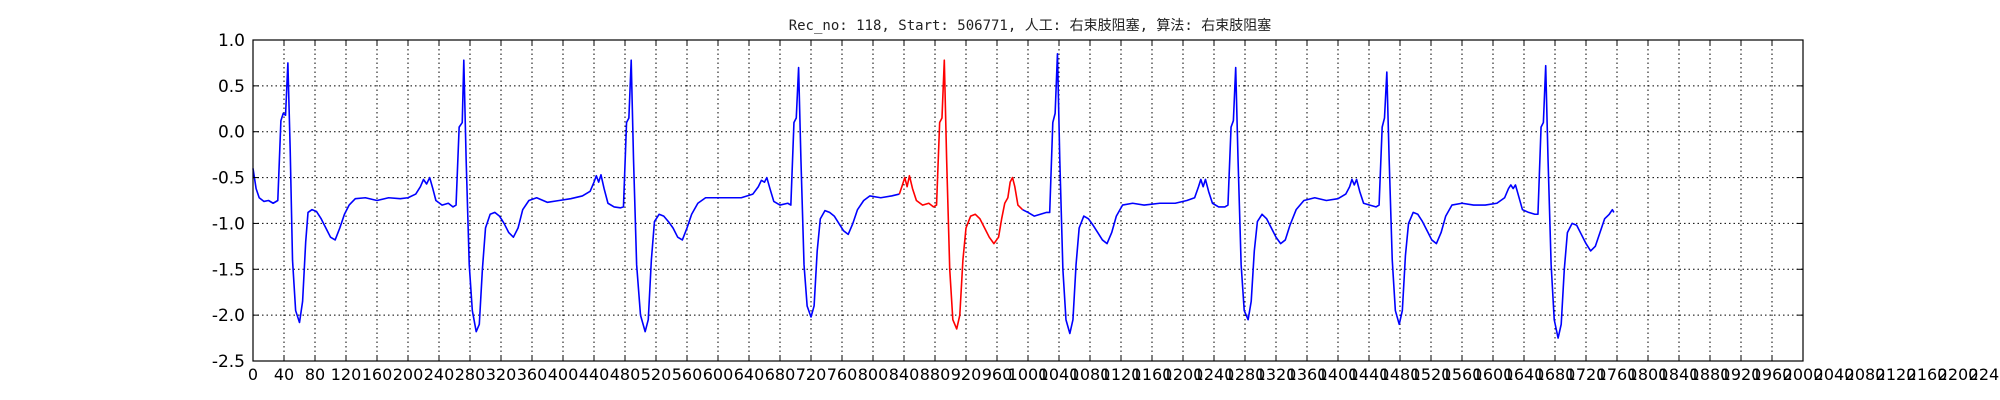 The height and width of the screenshot is (400, 2000). I want to click on x-tick-label: 40, so click(284, 374).